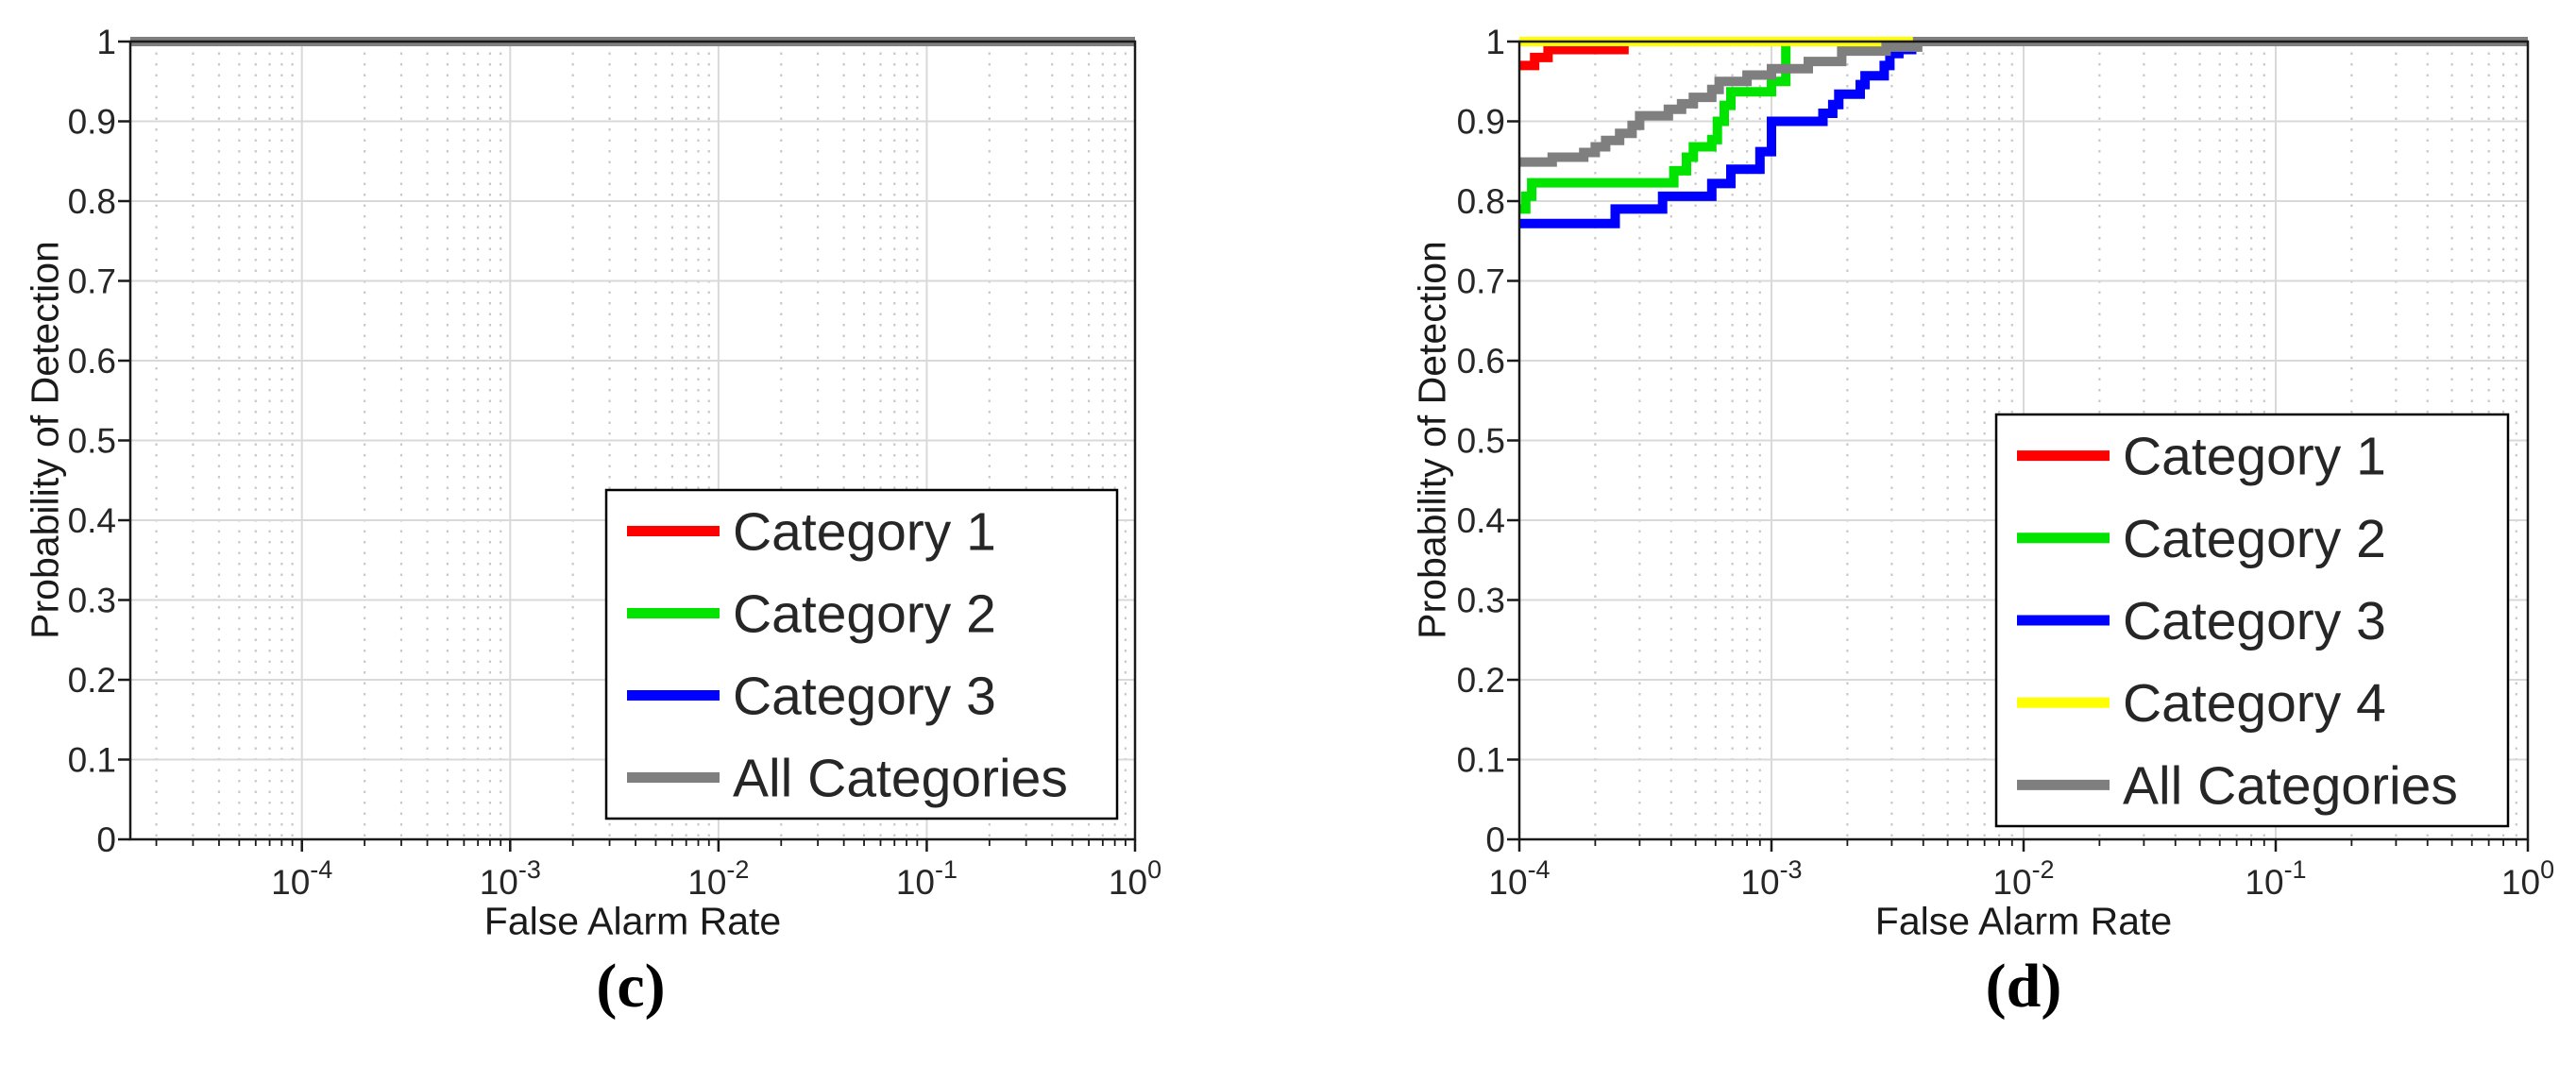 The width and height of the screenshot is (2576, 1065). What do you see at coordinates (45, 440) in the screenshot?
I see `y-axis-title-left: Probability of Detection` at bounding box center [45, 440].